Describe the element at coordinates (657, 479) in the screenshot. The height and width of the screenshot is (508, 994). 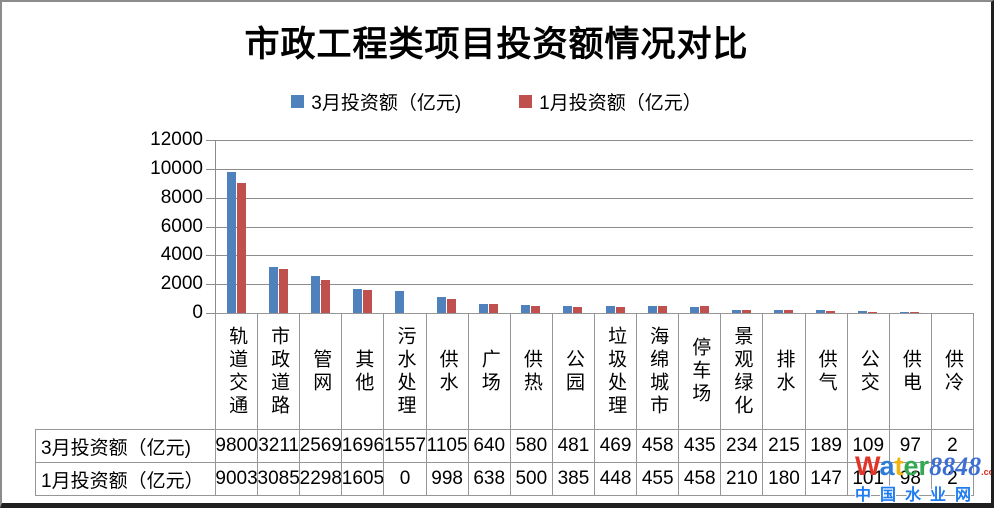
I see `value-cell: 455` at that location.